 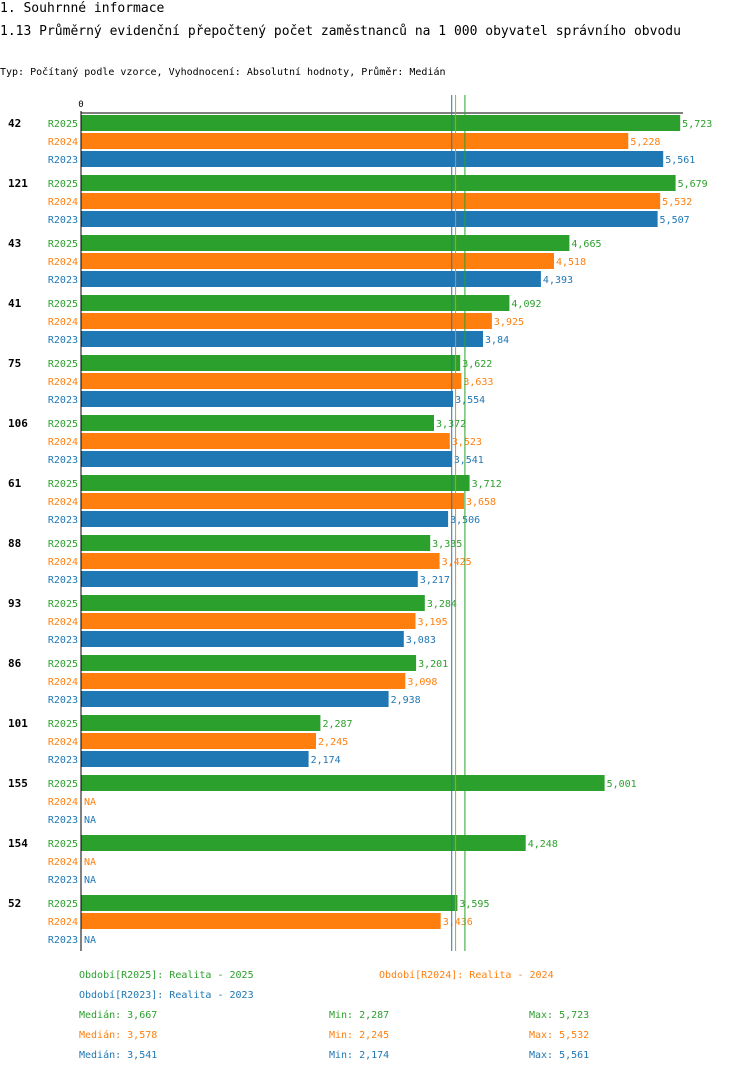 What do you see at coordinates (18, 723) in the screenshot?
I see `category-label-101: 101` at bounding box center [18, 723].